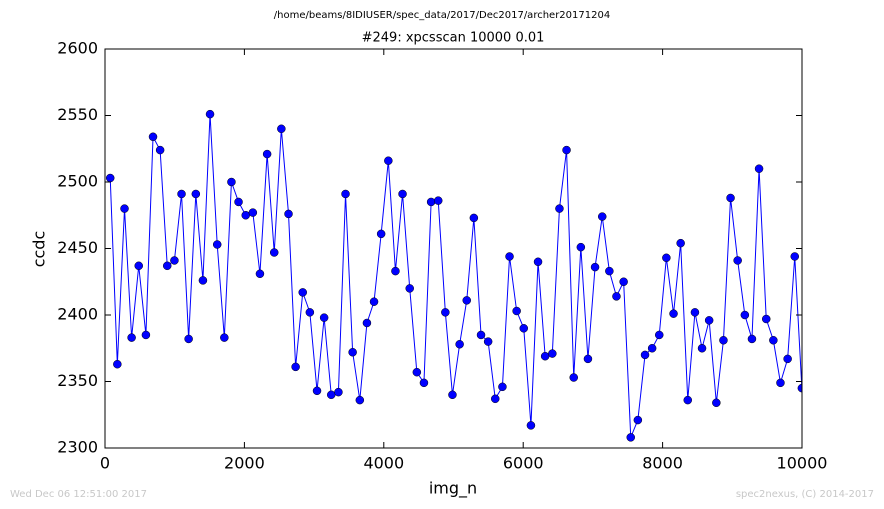 Image resolution: width=884 pixels, height=509 pixels. What do you see at coordinates (77, 114) in the screenshot?
I see `y-tick-label: 2550` at bounding box center [77, 114].